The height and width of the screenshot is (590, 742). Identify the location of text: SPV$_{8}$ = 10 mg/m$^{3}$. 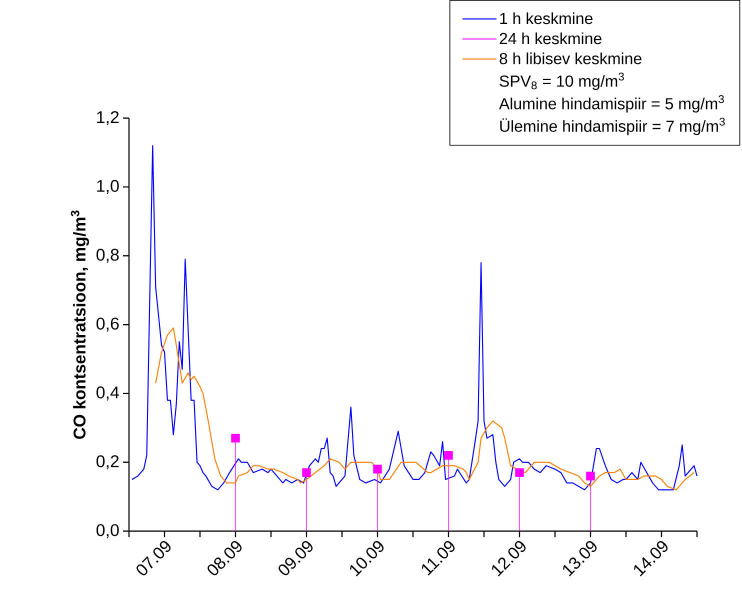
(562, 81).